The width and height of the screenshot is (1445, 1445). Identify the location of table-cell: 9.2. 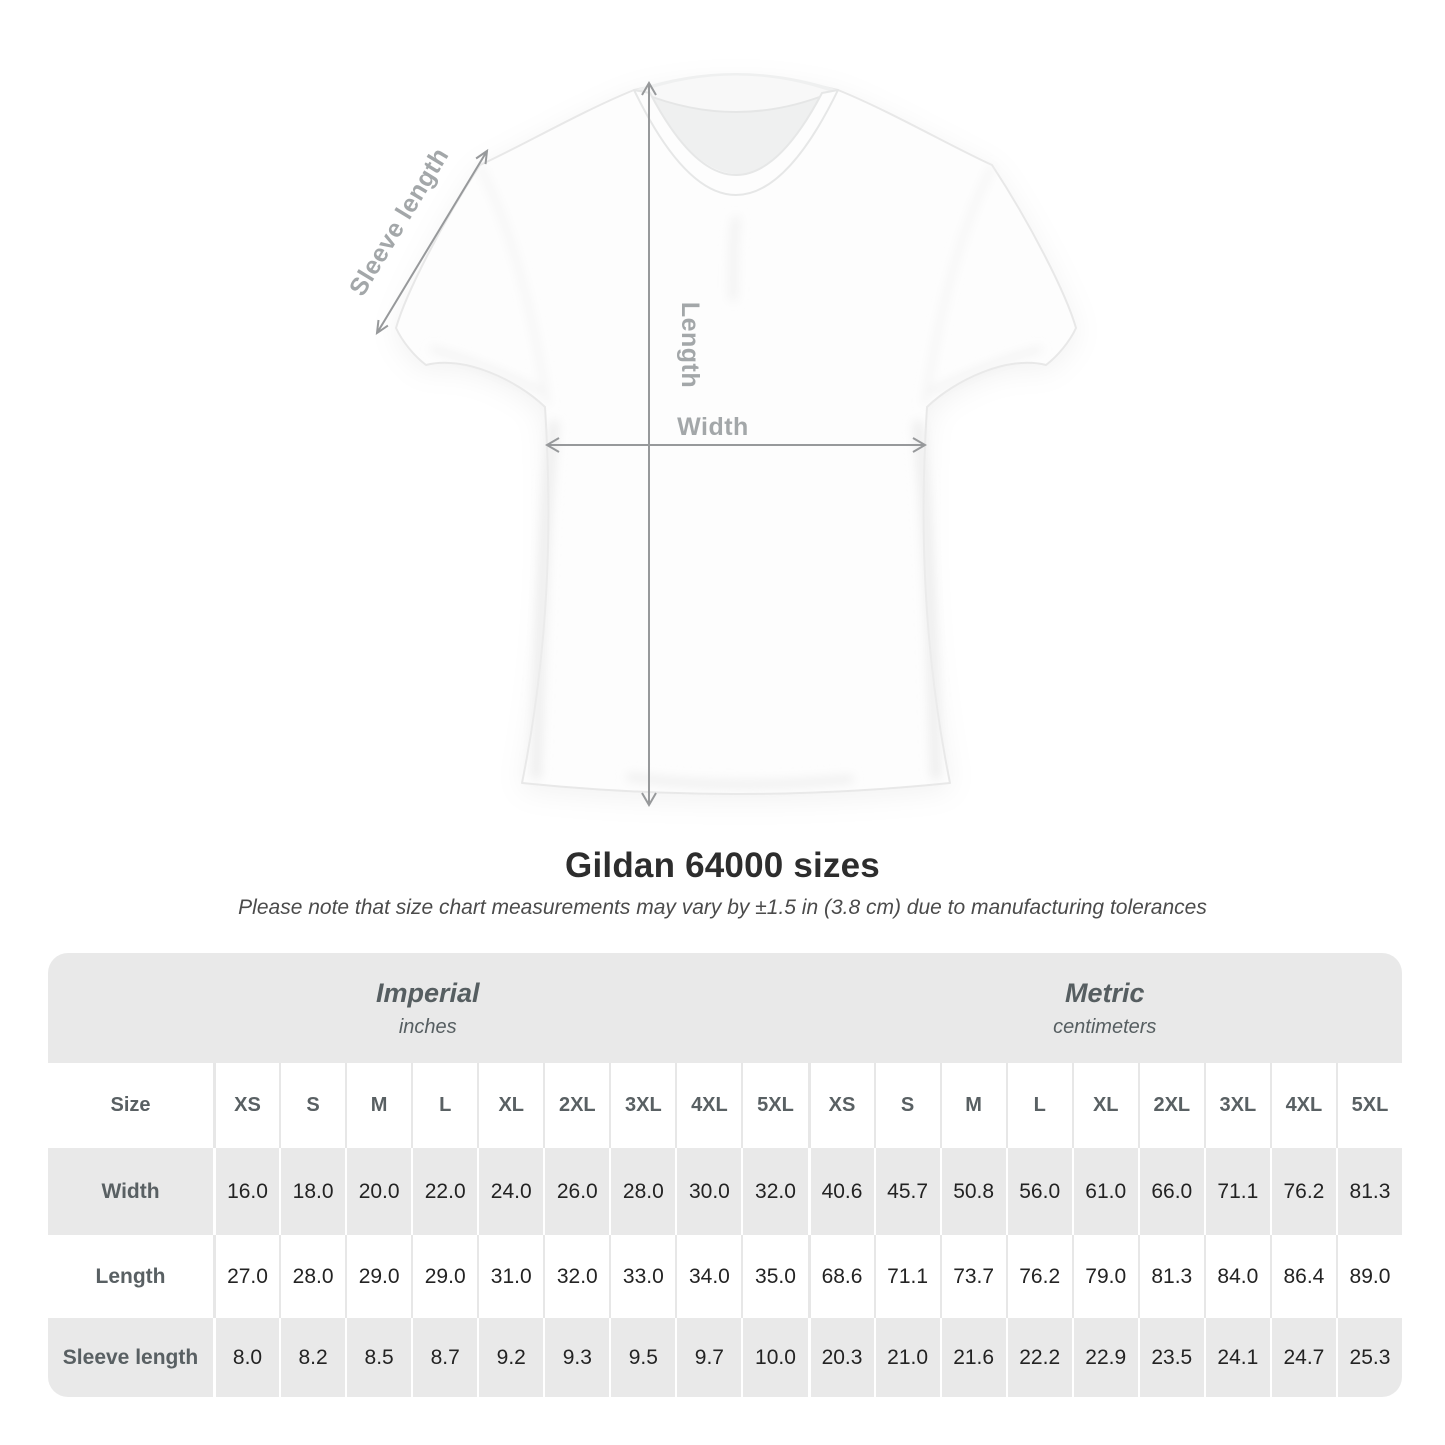
(510, 1357).